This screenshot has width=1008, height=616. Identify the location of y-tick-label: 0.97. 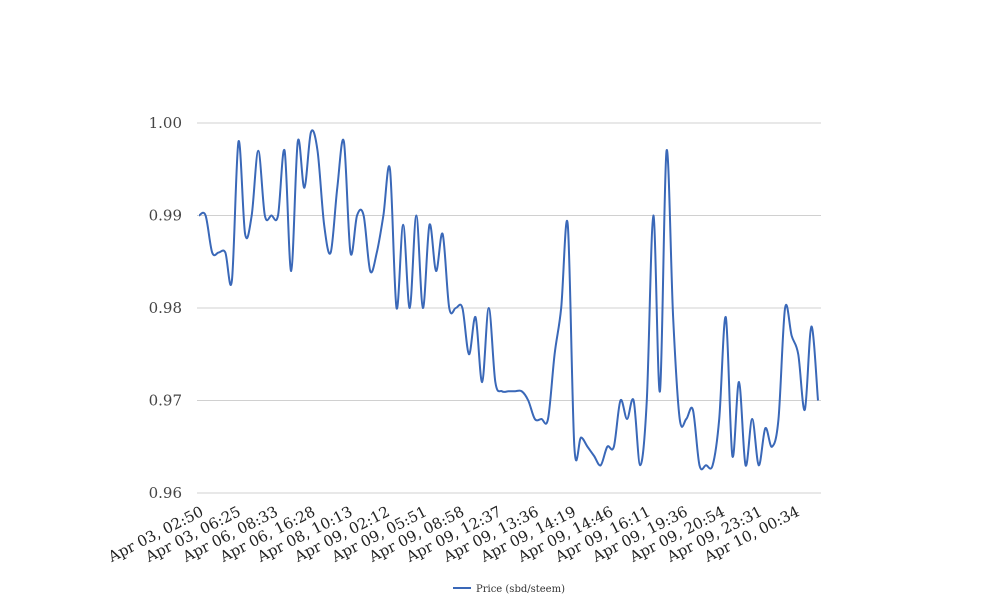
(165, 401).